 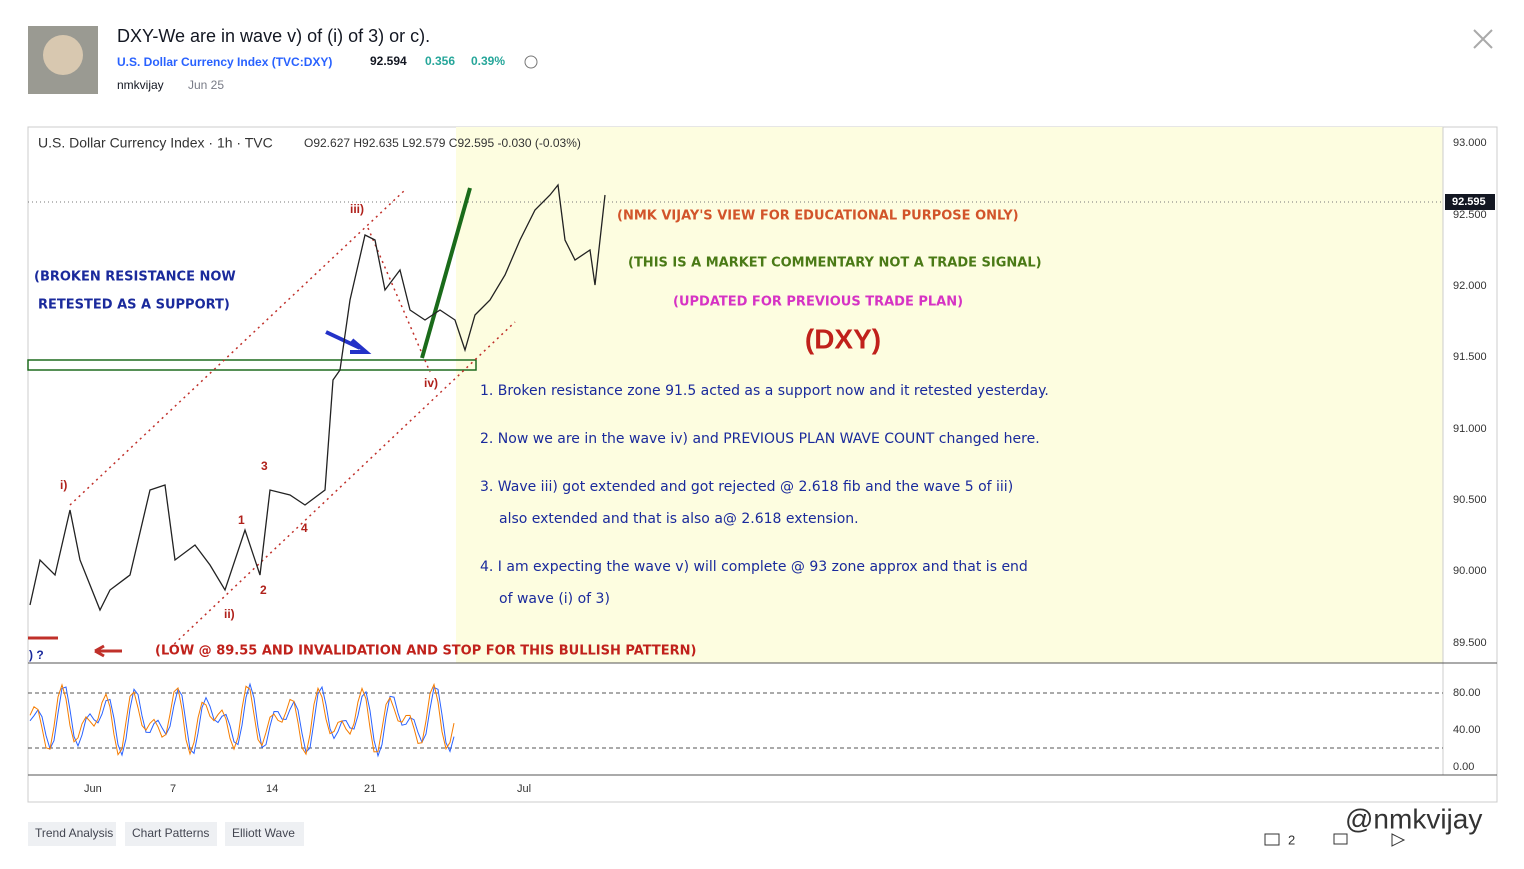 I want to click on wave-label: 1, so click(x=241, y=520).